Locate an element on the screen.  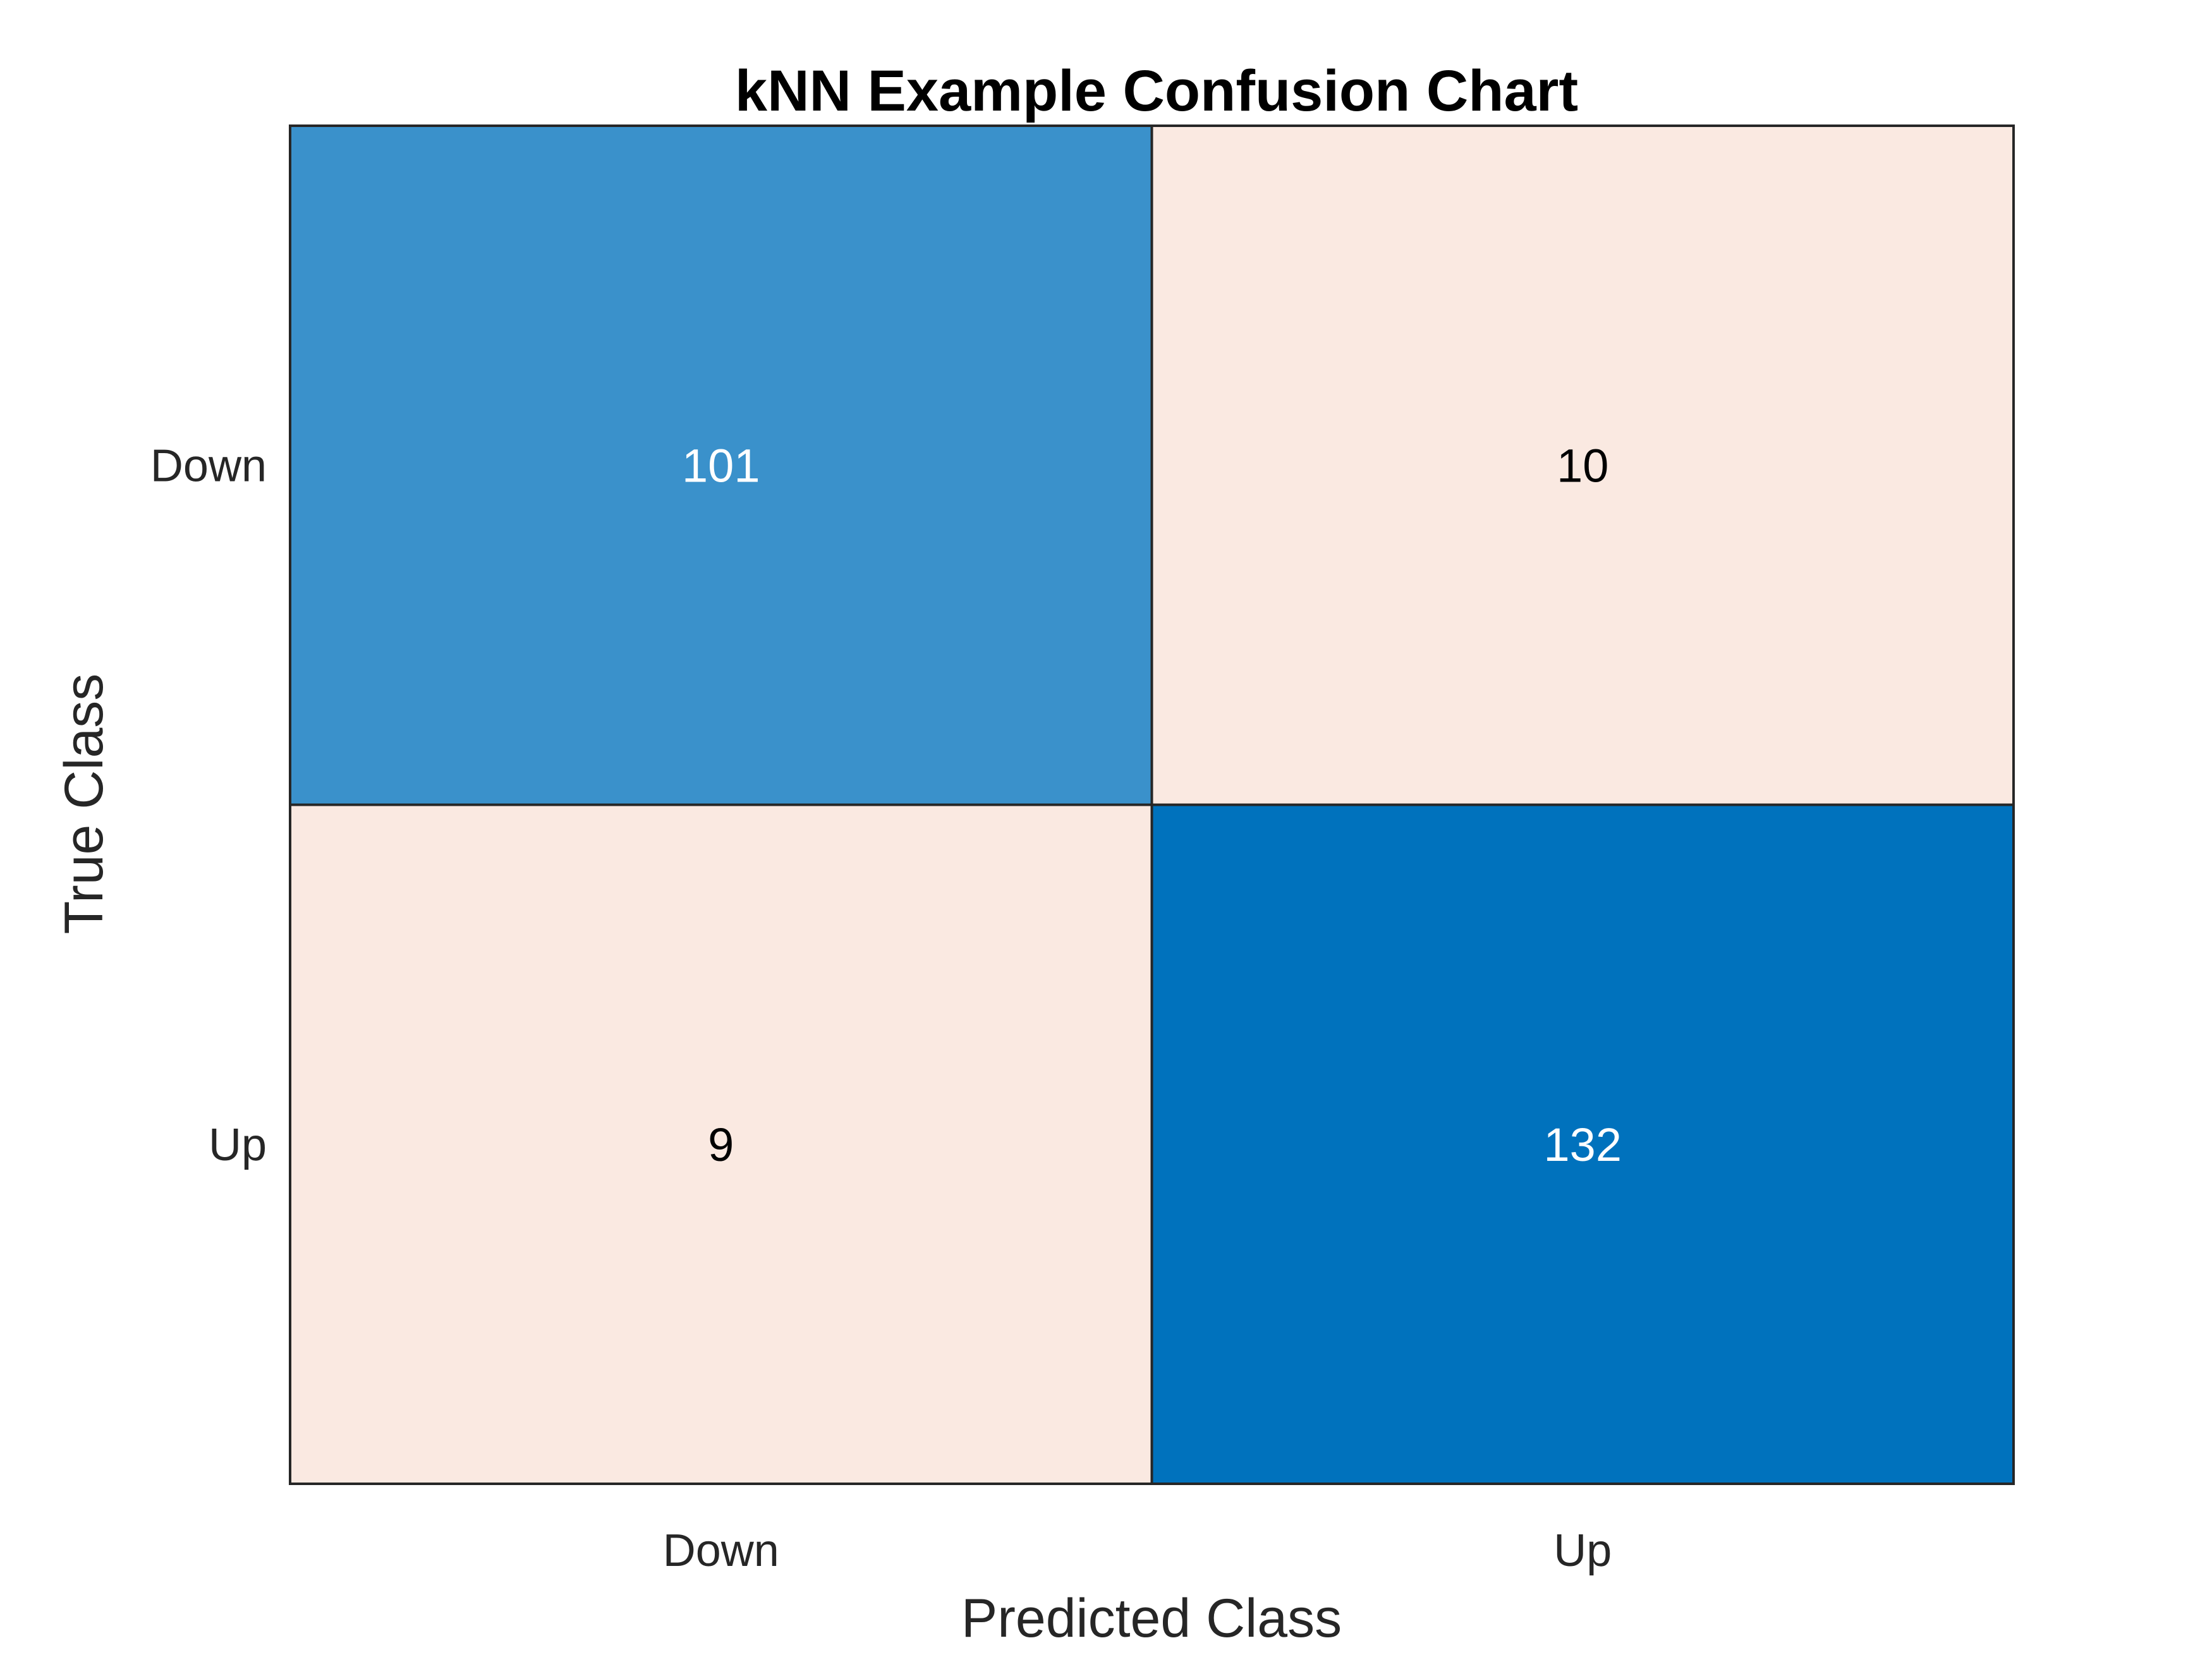
cell-value-down-down: 101 is located at coordinates (721, 465).